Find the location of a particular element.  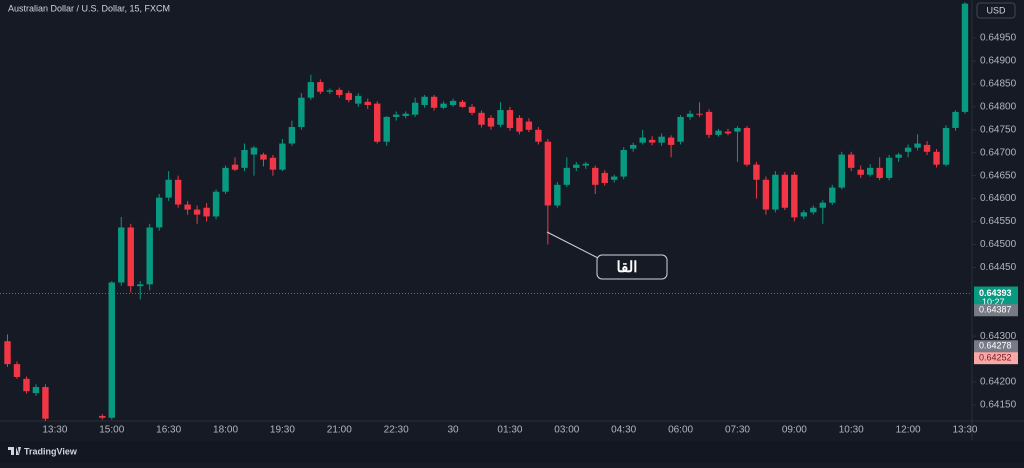

y-tick-label: 0.64200 is located at coordinates (998, 382).